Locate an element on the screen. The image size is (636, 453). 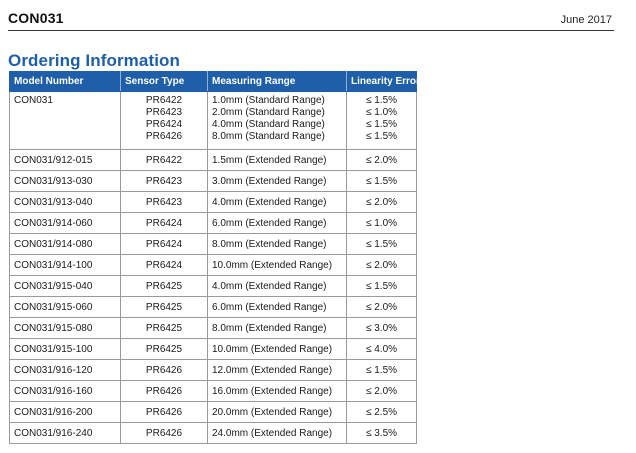
cell-model: CON031/915-100 is located at coordinates (65, 349).